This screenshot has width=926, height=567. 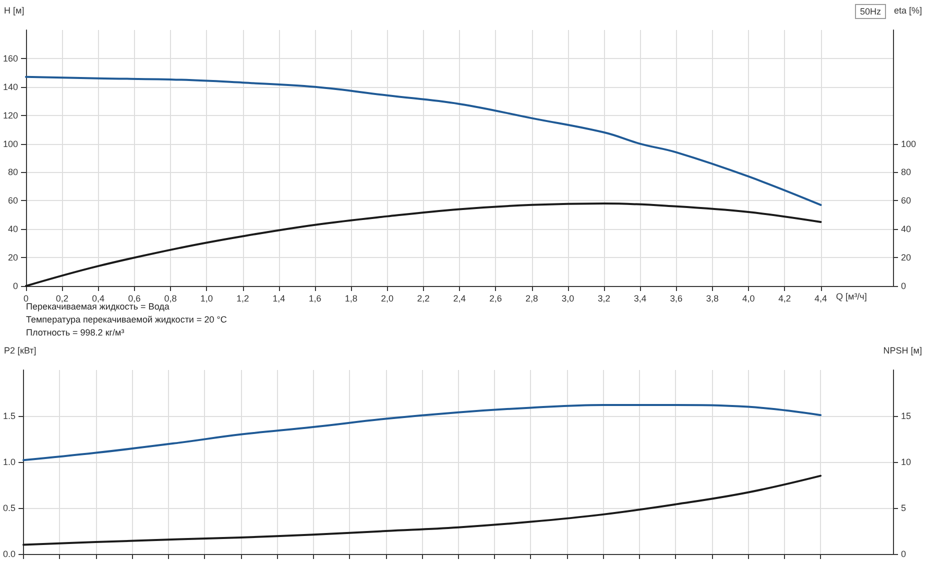 I want to click on x-tick-label: 1,0, so click(x=206, y=299).